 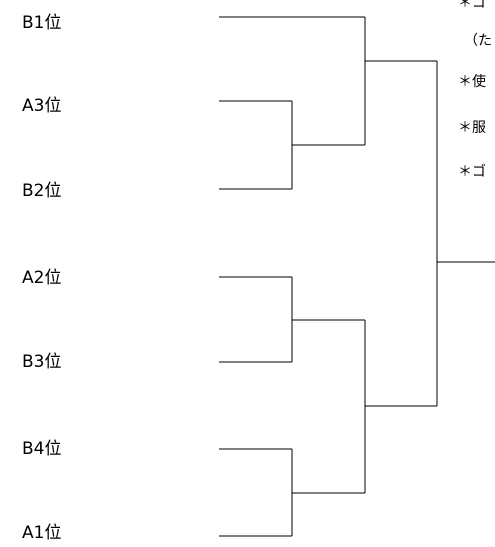 I want to click on note-line-2: （た, so click(x=478, y=41).